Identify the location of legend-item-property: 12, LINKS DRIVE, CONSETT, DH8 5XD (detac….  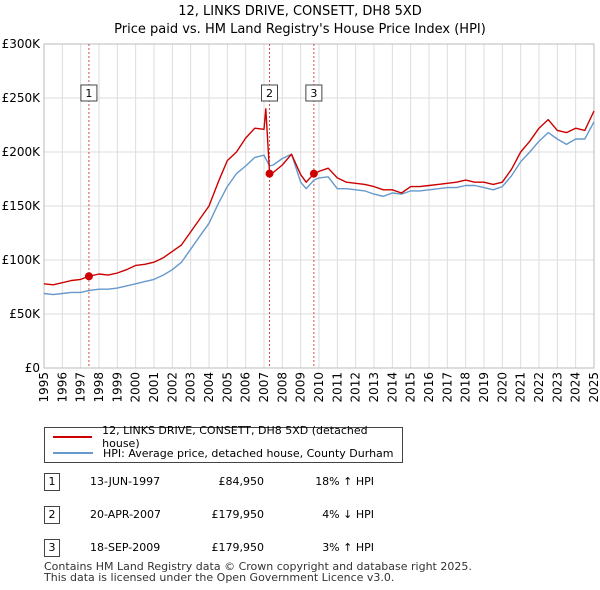
(227, 437).